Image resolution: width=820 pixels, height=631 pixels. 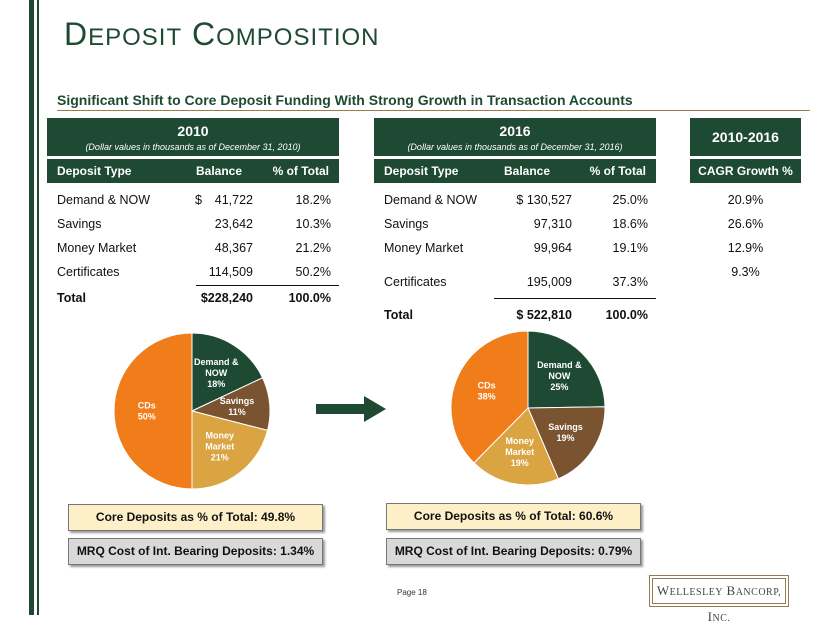 I want to click on pie-slice-label: Demand & NOW 25%, so click(x=559, y=376).